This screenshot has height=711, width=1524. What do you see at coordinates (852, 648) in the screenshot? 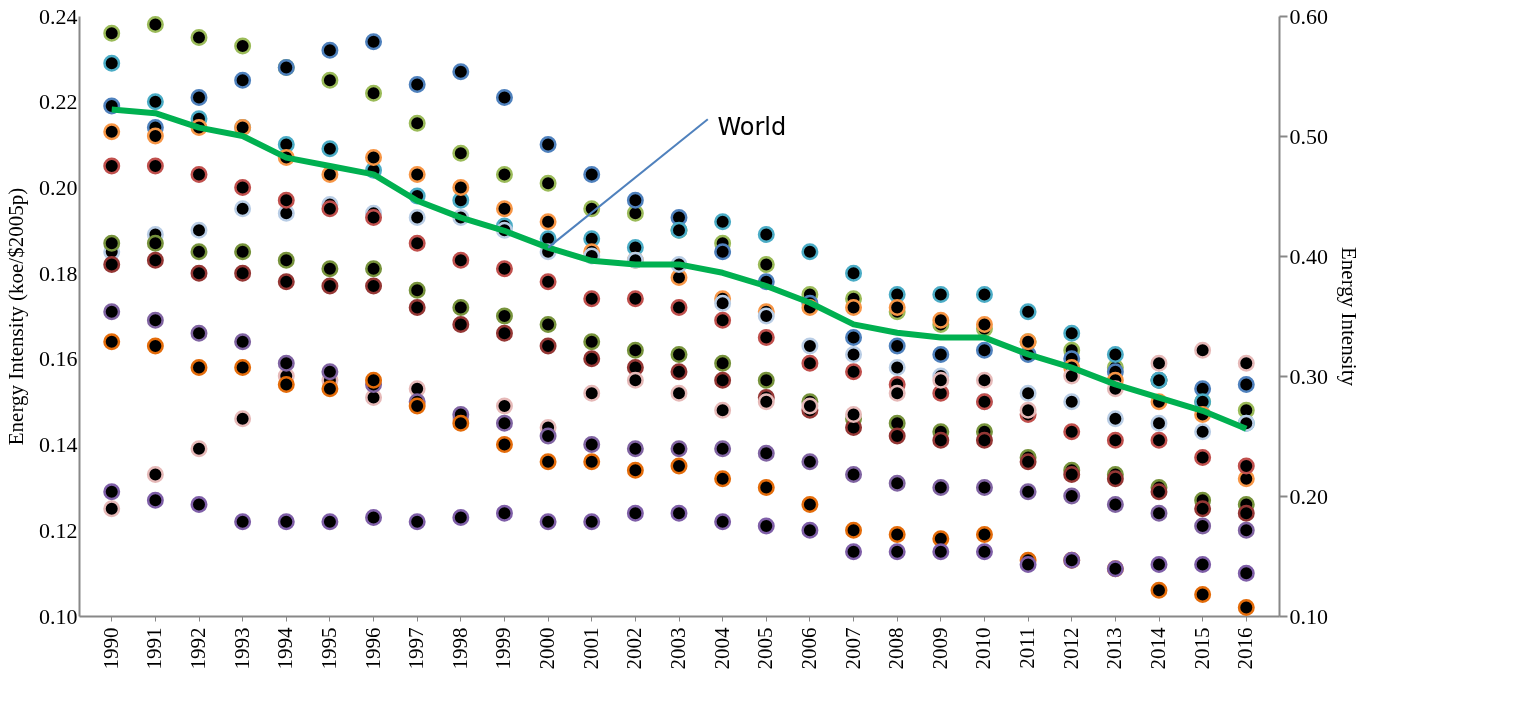
I see `x-tick-label: 2007` at bounding box center [852, 648].